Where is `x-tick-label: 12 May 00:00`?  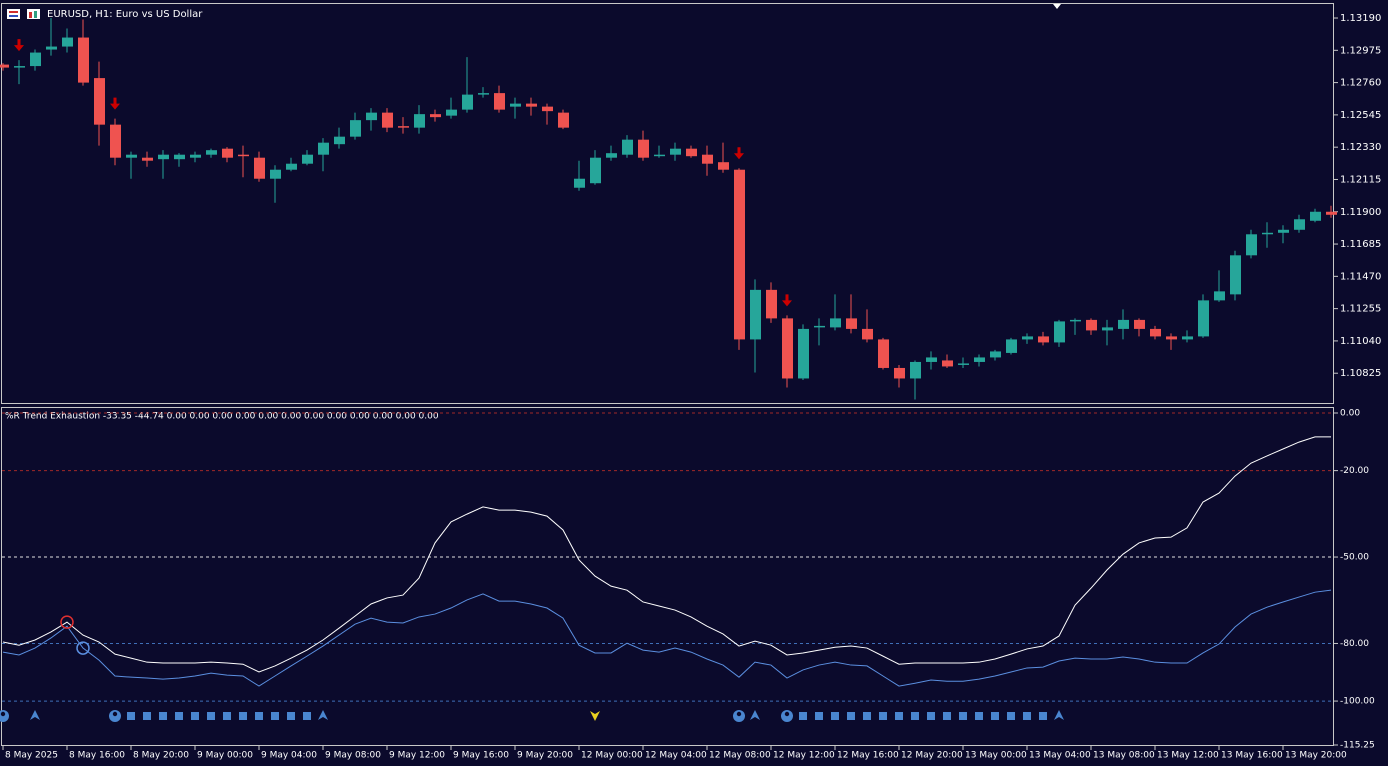
x-tick-label: 12 May 00:00 is located at coordinates (612, 756).